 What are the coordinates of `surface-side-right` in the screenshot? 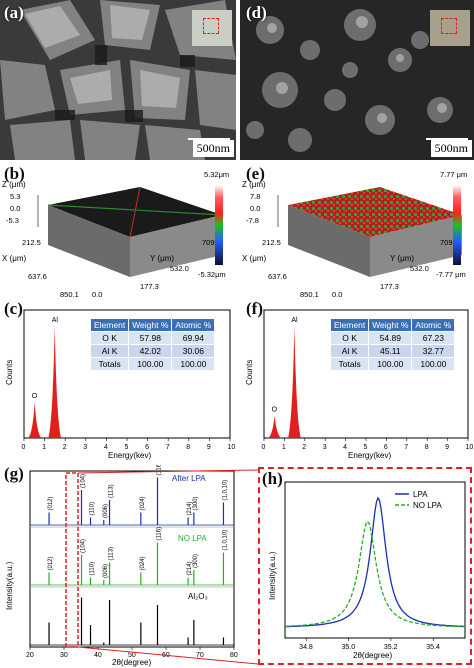 It's located at (416, 246).